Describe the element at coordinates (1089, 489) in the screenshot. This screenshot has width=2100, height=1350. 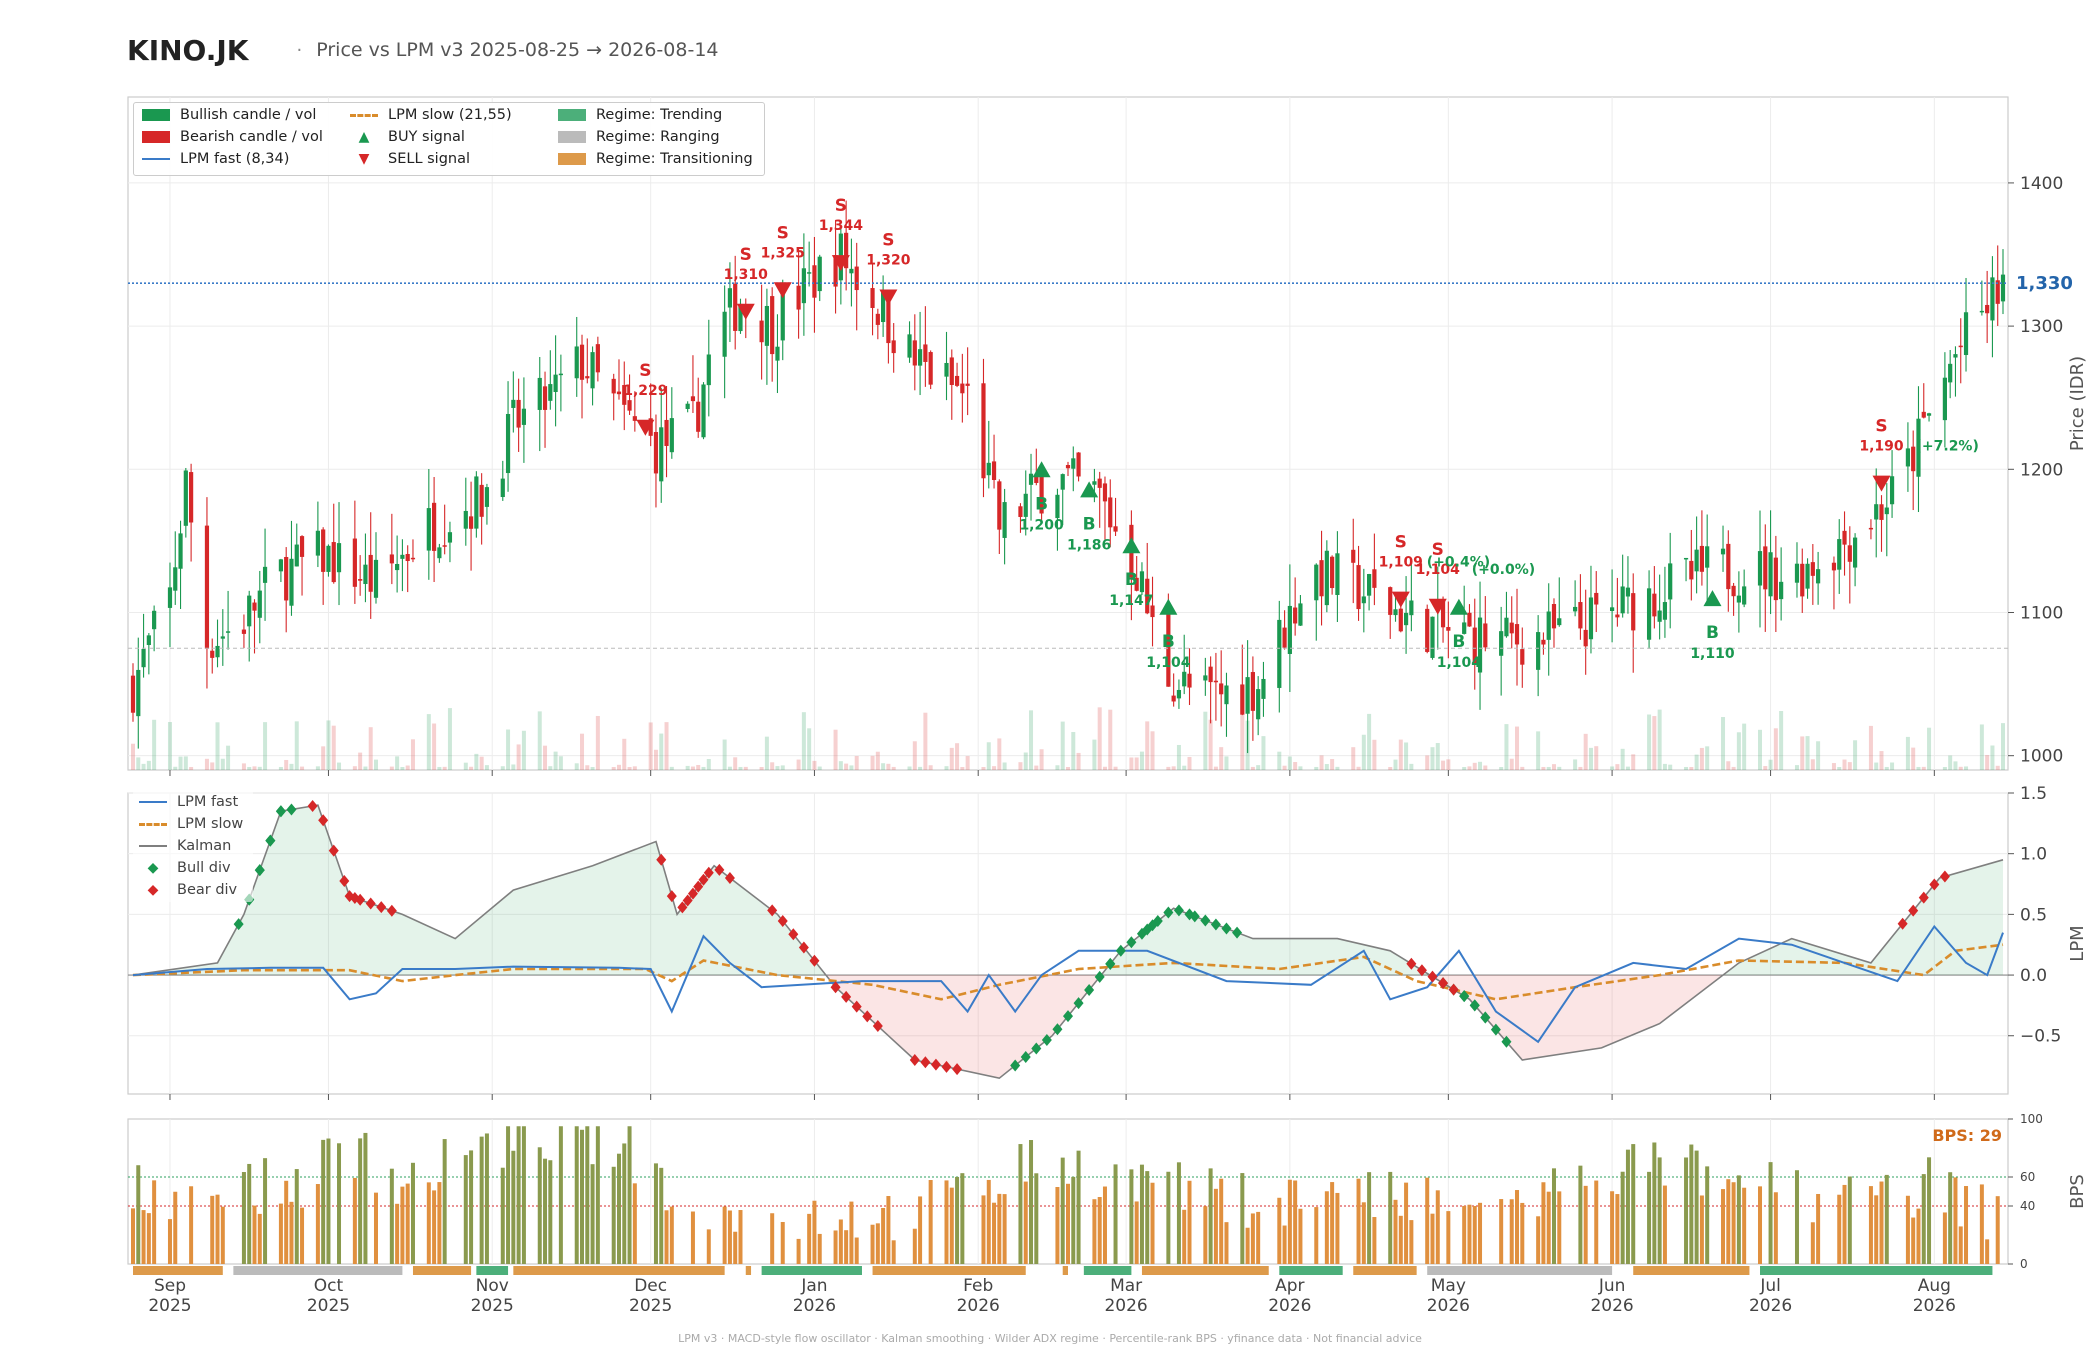
I see `buy-signal-marker` at that location.